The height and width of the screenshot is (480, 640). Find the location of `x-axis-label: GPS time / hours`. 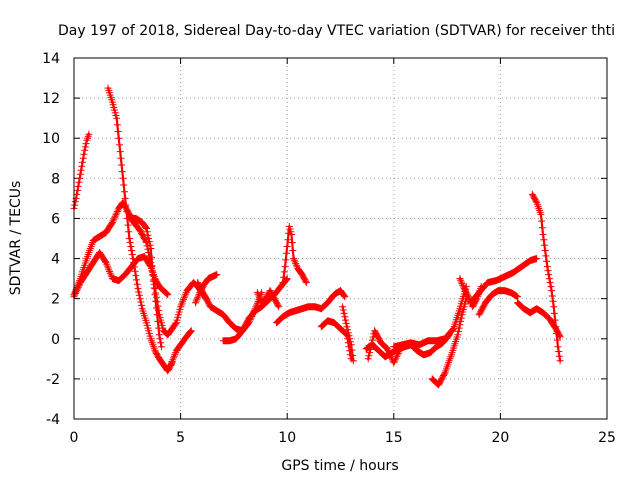

x-axis-label: GPS time / hours is located at coordinates (339, 466).